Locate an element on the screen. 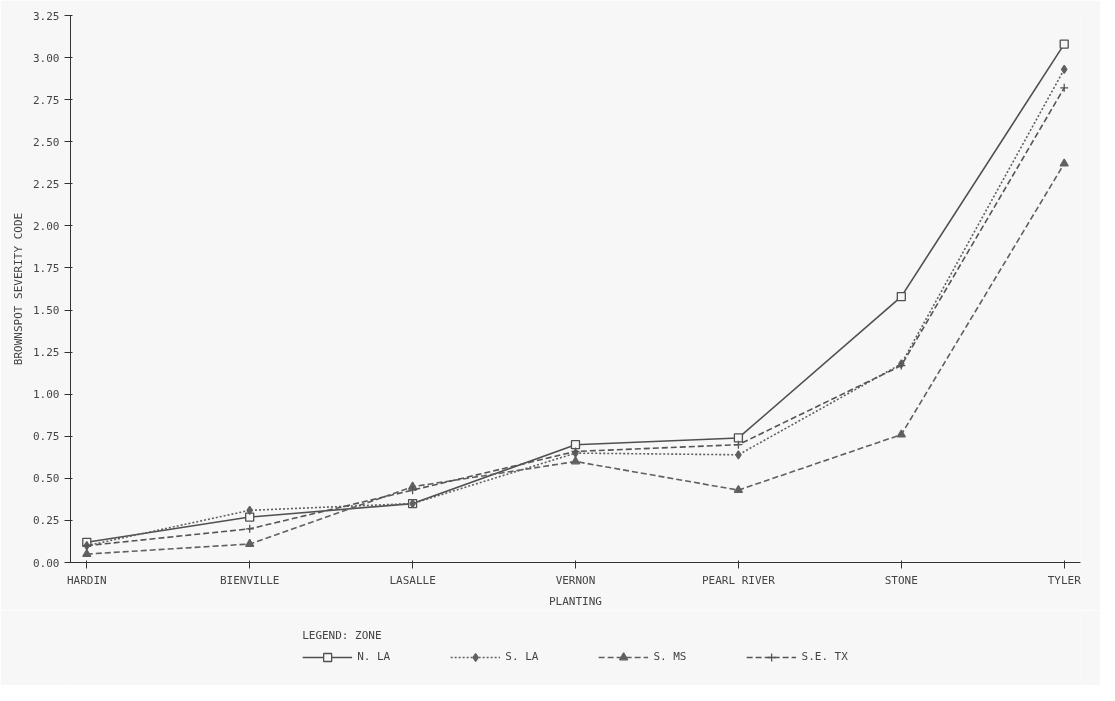  y-tick-label: 0.25 is located at coordinates (46, 521).